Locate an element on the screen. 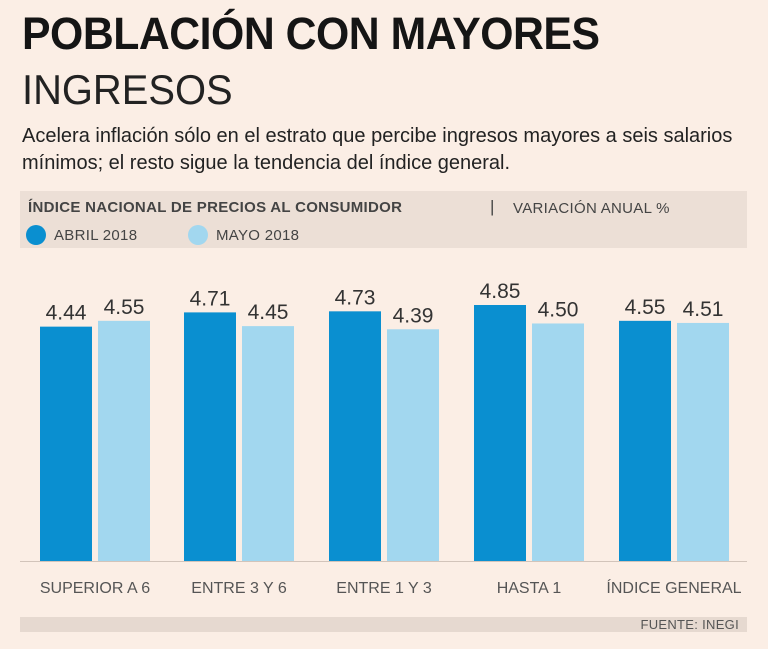 The width and height of the screenshot is (768, 649). unit-label: VARIACIÓN ANUAL % is located at coordinates (591, 208).